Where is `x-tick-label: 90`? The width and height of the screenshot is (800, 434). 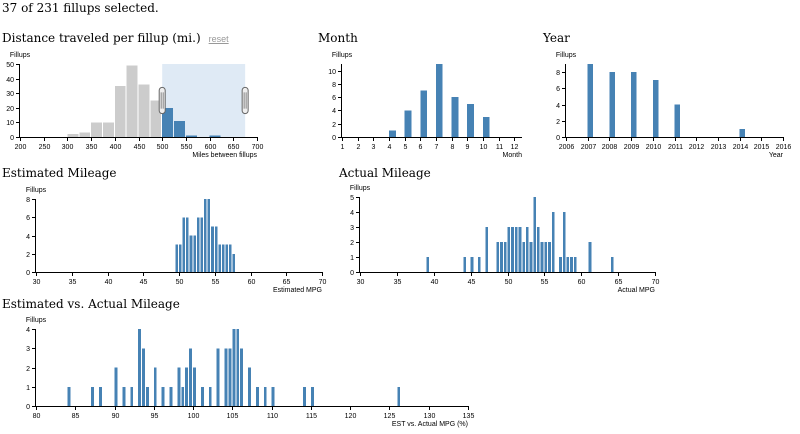 x-tick-label: 90 is located at coordinates (116, 416).